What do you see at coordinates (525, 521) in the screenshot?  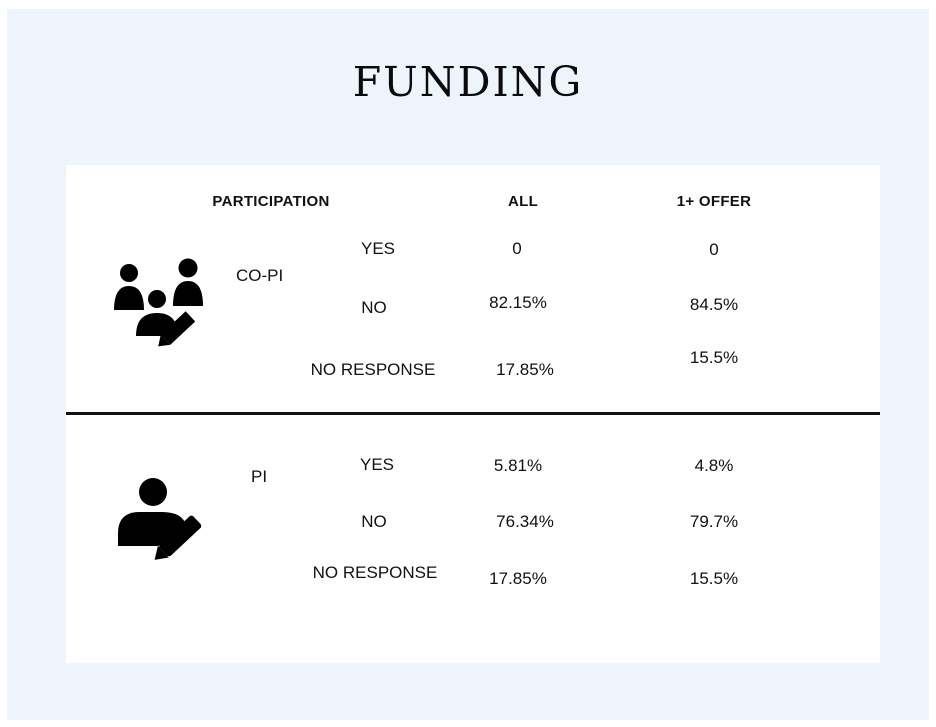 I see `cell-all: 76.34%` at bounding box center [525, 521].